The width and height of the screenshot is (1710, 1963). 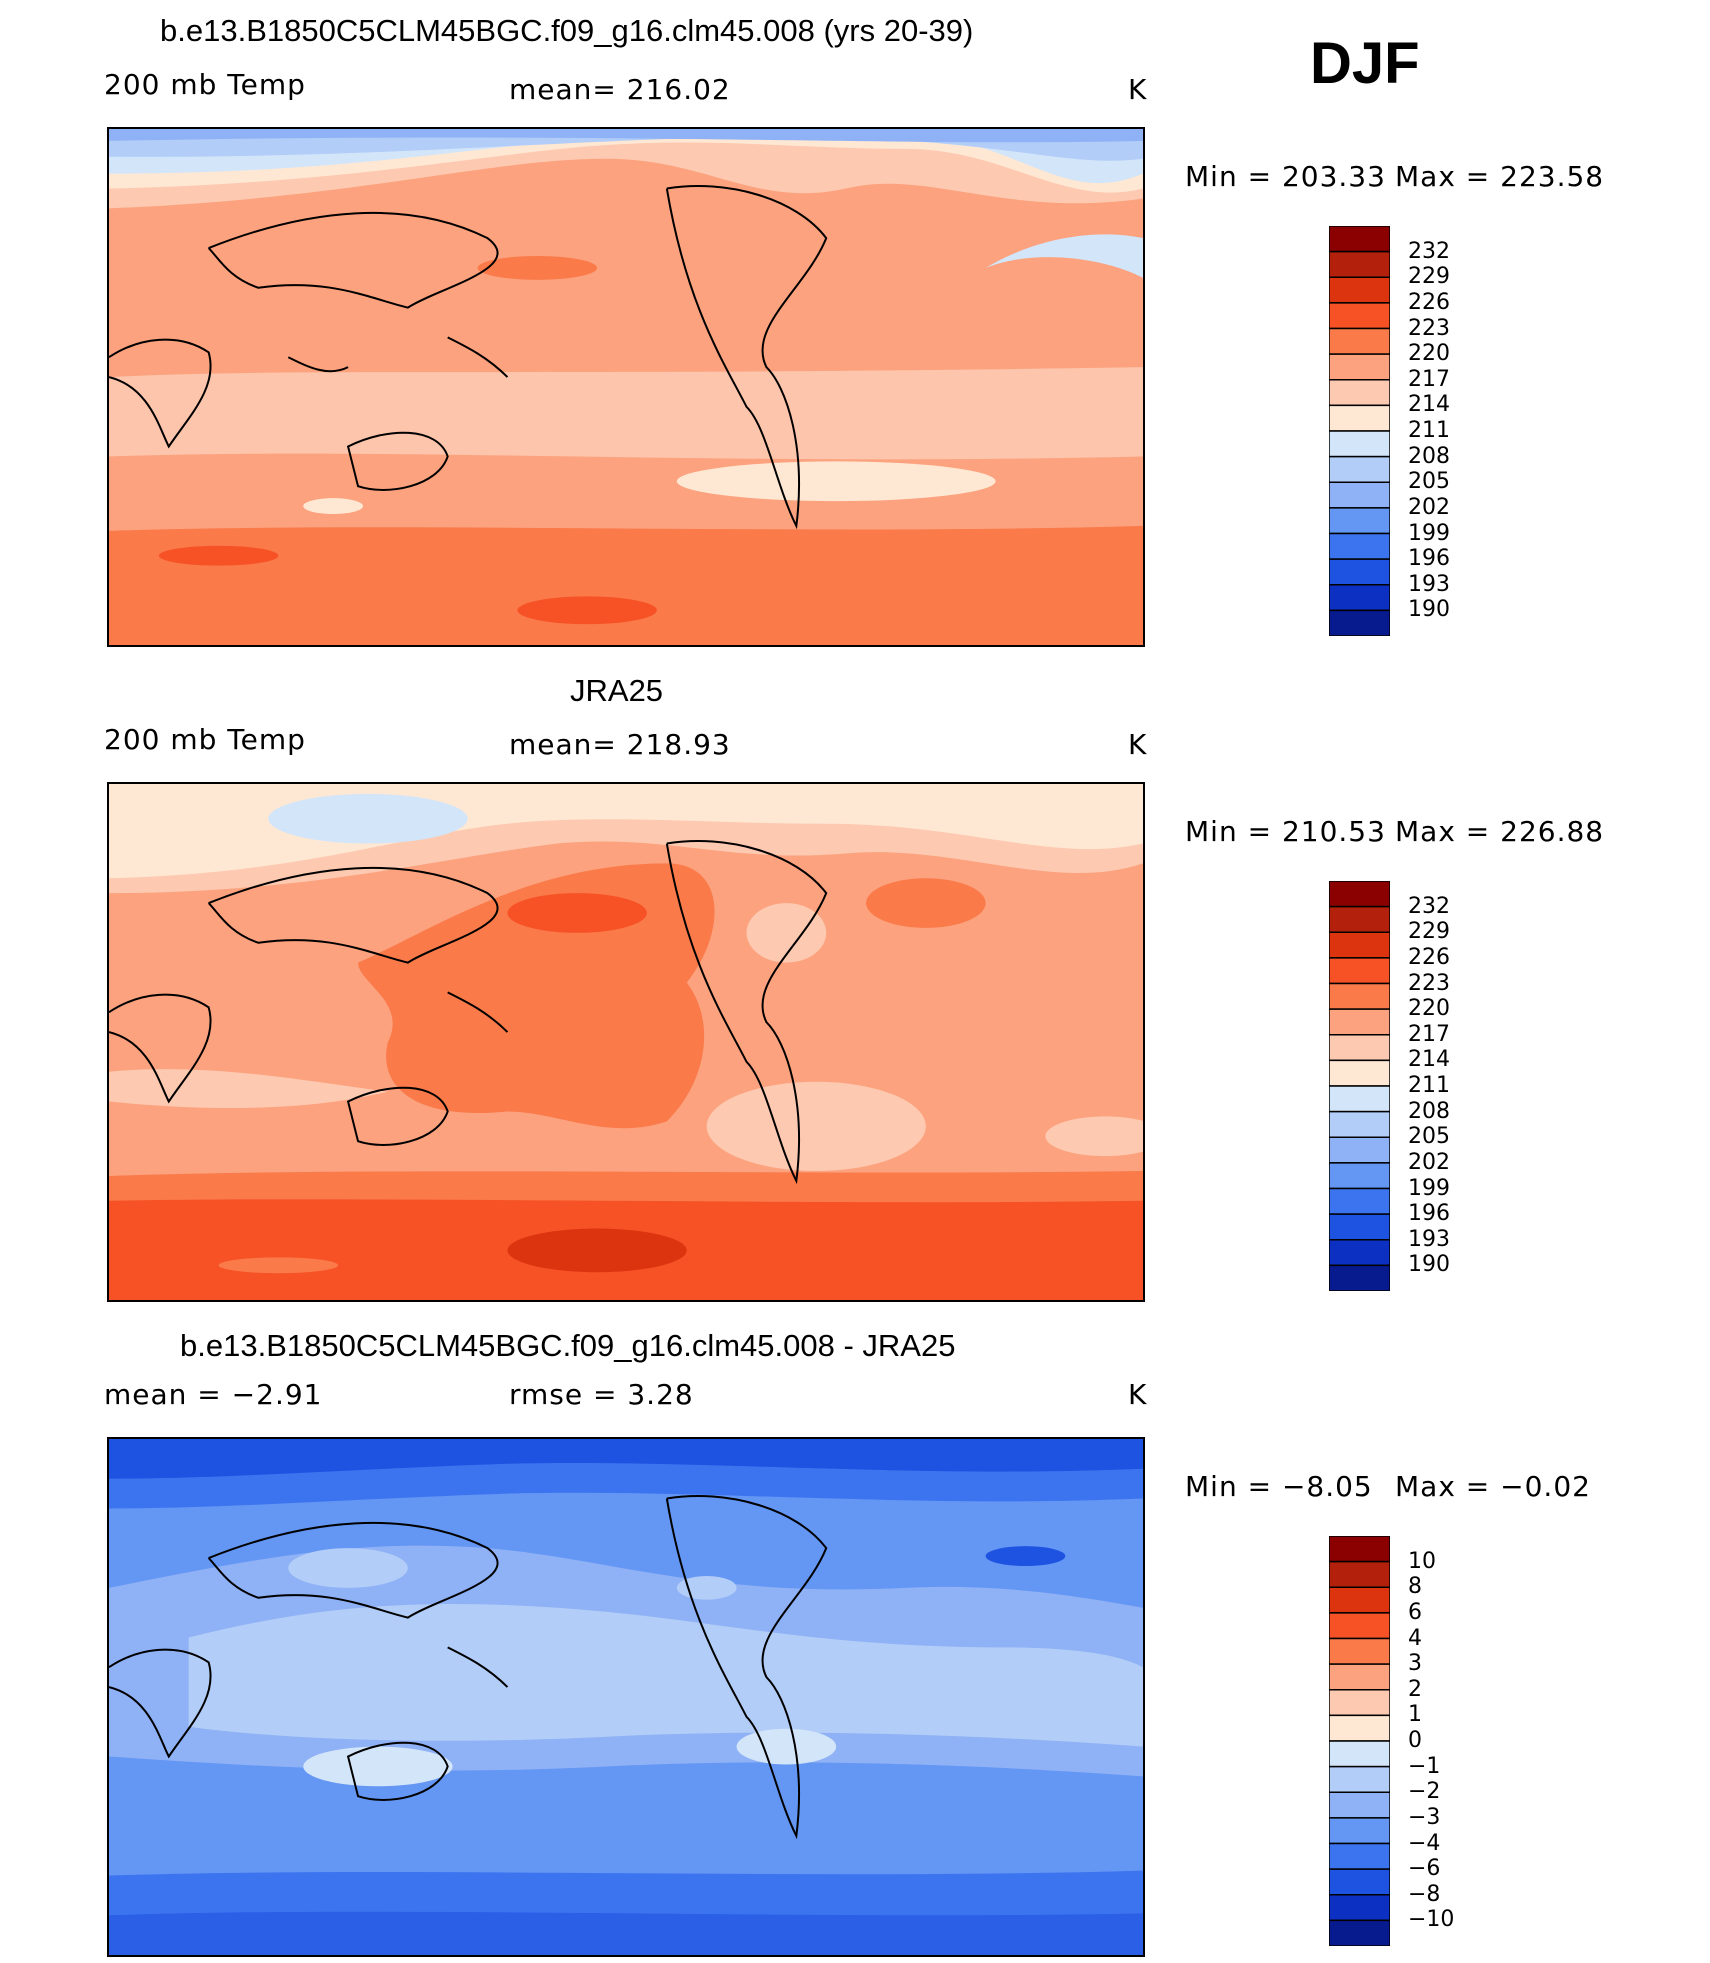 What do you see at coordinates (1429, 1162) in the screenshot?
I see `colorbar-tick-label: 202` at bounding box center [1429, 1162].